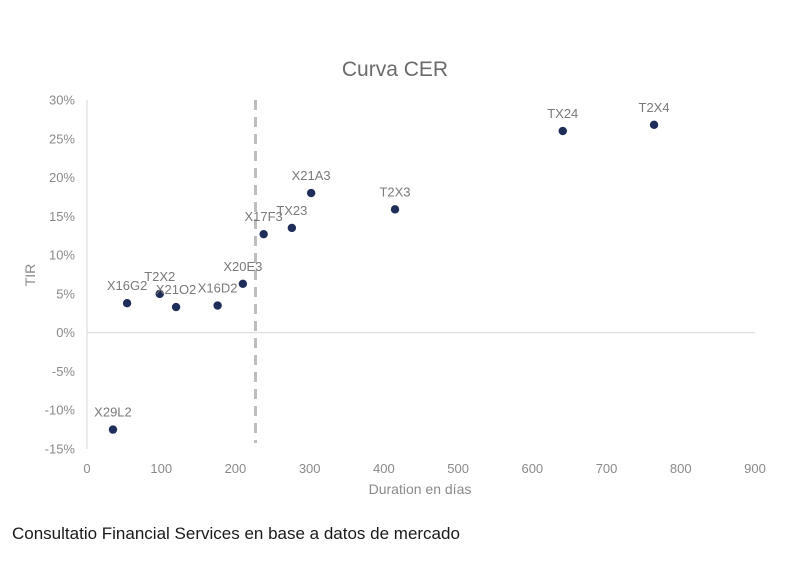  I want to click on x-tick-label: 100, so click(161, 468).